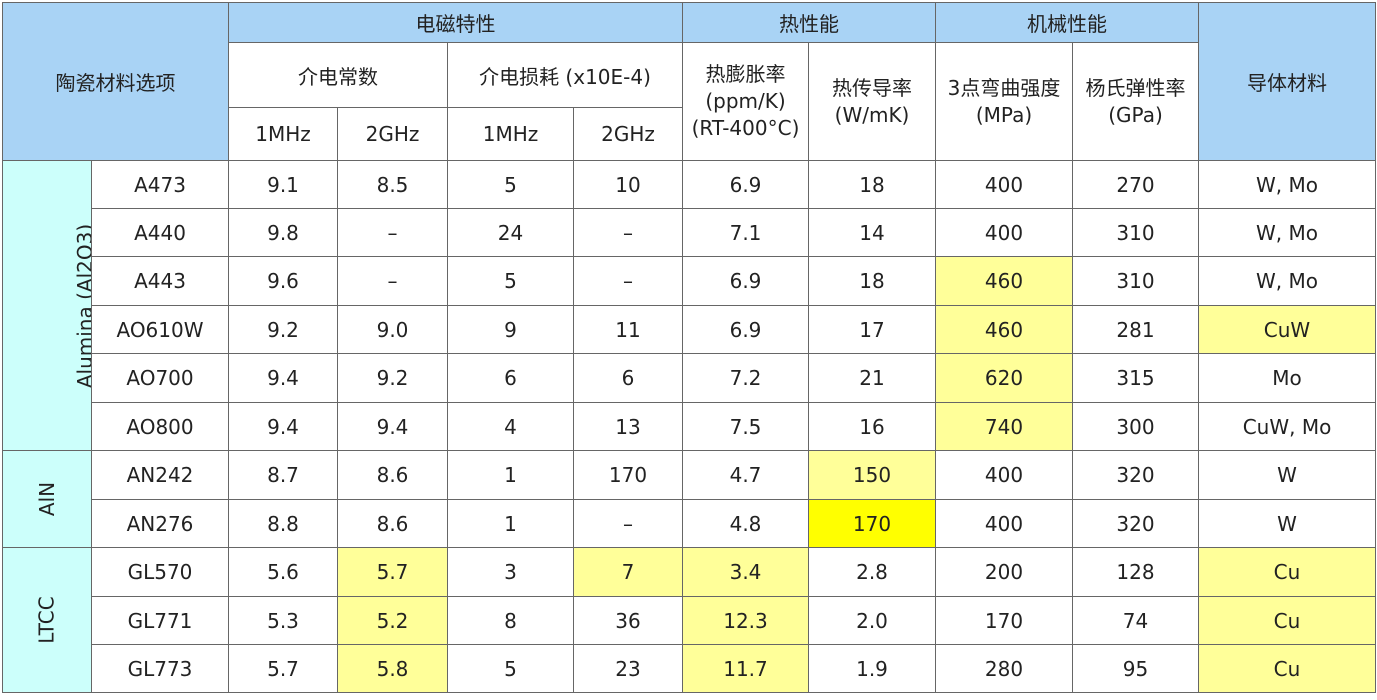 Image resolution: width=1377 pixels, height=700 pixels. Describe the element at coordinates (1287, 329) in the screenshot. I see `cell-conductor-highlighted: CuW` at that location.